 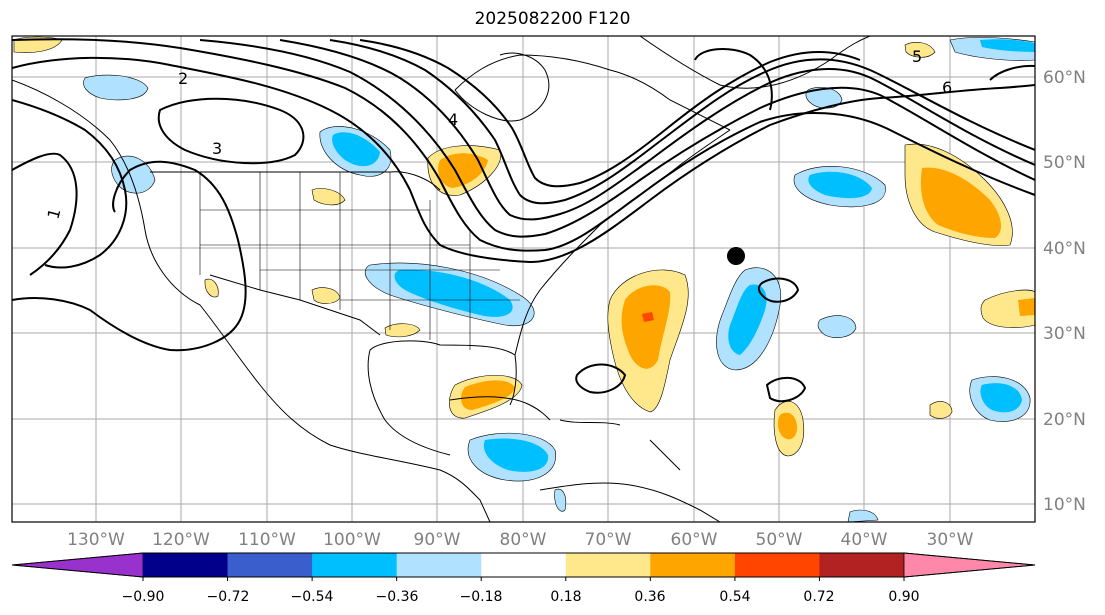 I want to click on colorbar-extend-low, so click(x=77, y=565).